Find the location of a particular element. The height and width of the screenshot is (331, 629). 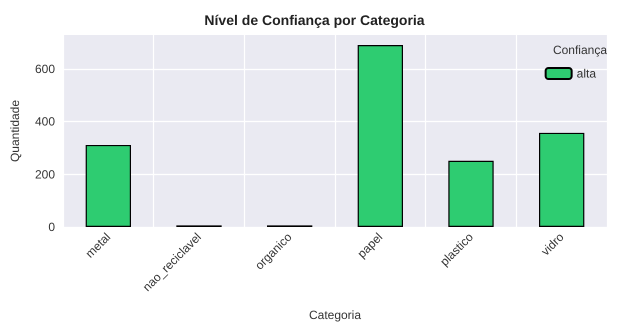

chart-title: Nível de Confiança por Categoria is located at coordinates (314, 20).